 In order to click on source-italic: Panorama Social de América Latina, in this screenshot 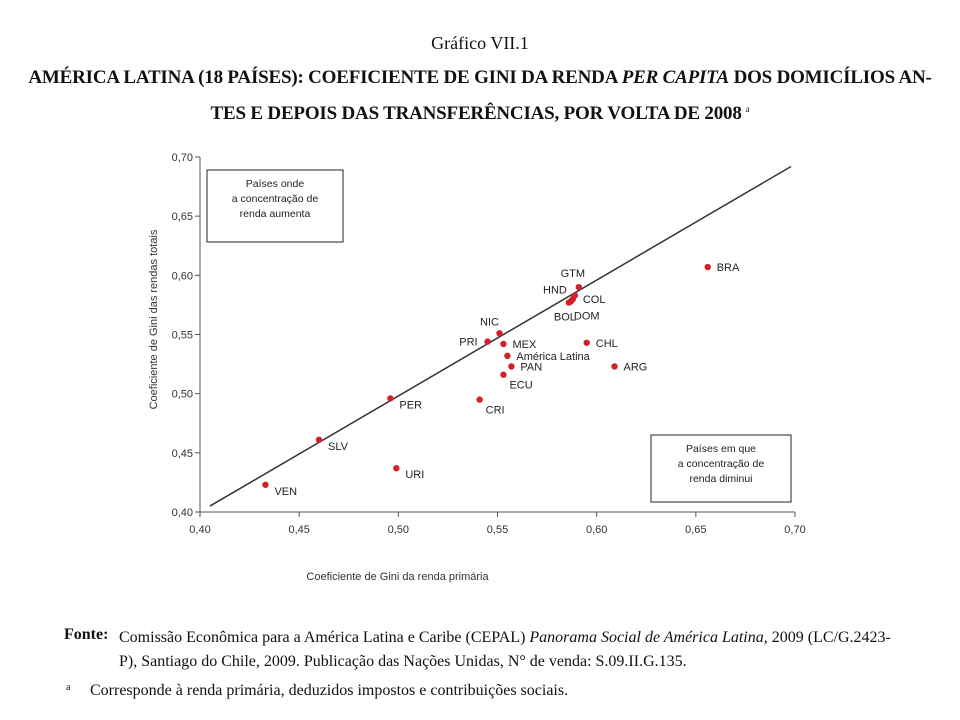, I will do `click(648, 637)`.